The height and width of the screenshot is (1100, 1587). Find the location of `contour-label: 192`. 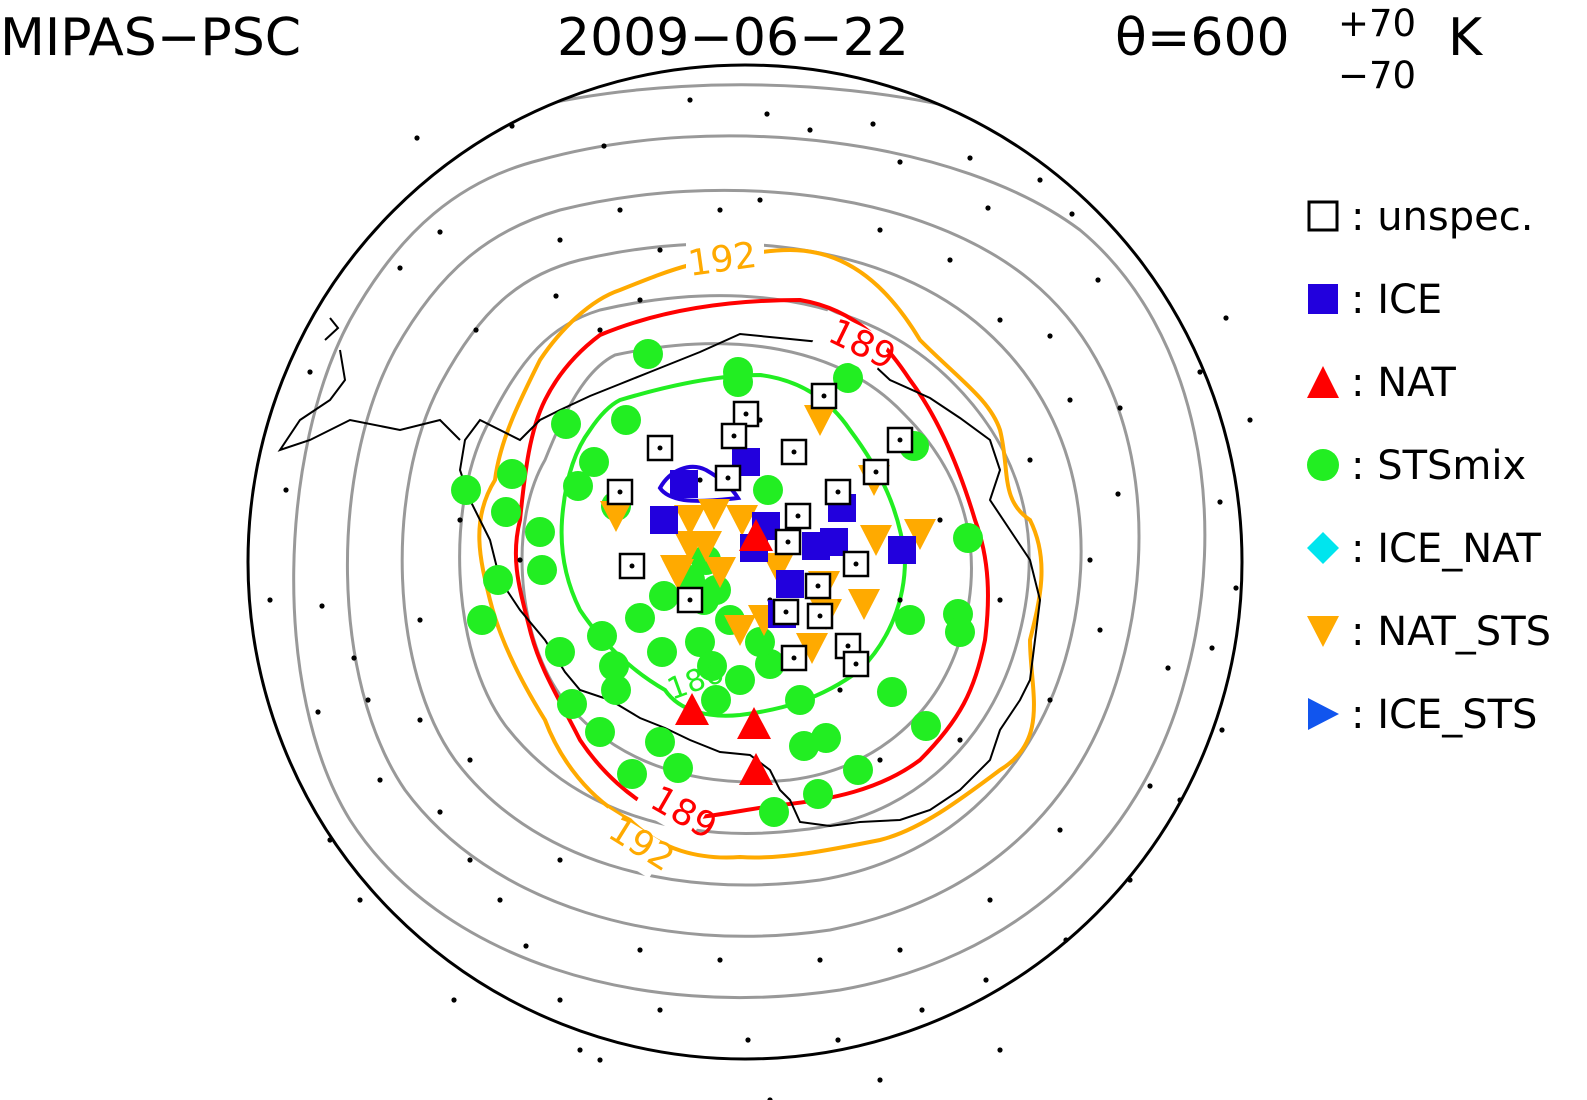

contour-label: 192 is located at coordinates (723, 260).